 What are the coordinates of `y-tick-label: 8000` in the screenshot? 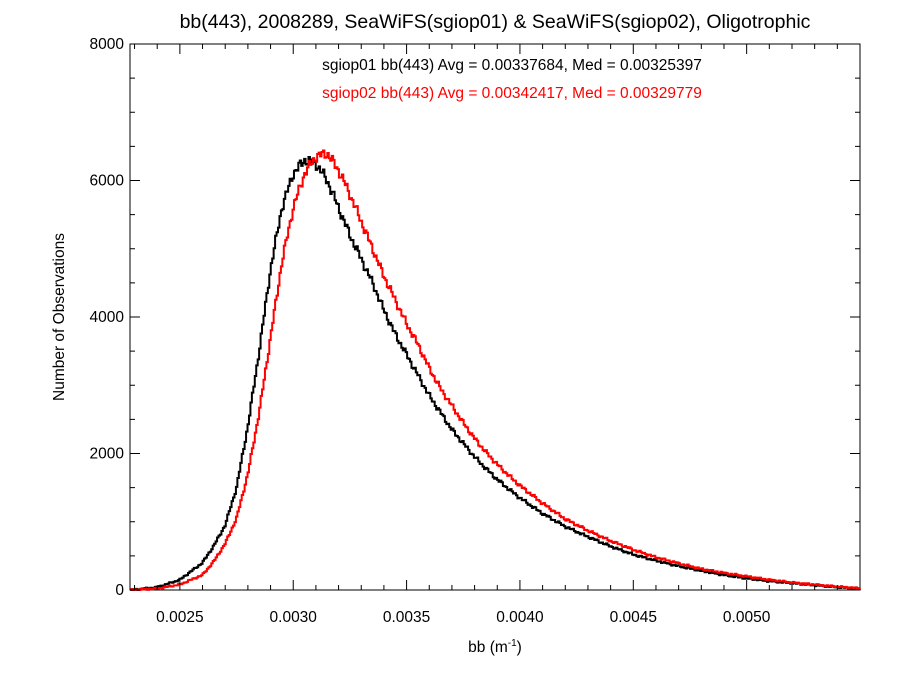 It's located at (107, 44).